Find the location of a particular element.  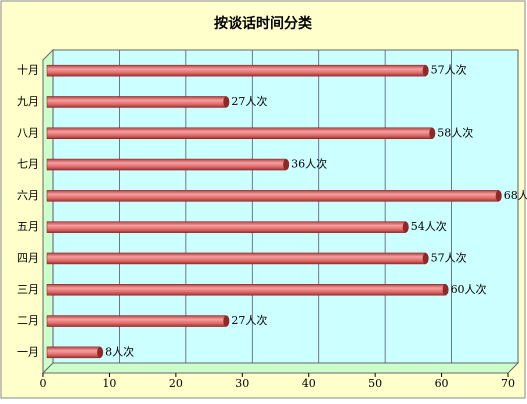

value-label: 36人次 is located at coordinates (309, 164).